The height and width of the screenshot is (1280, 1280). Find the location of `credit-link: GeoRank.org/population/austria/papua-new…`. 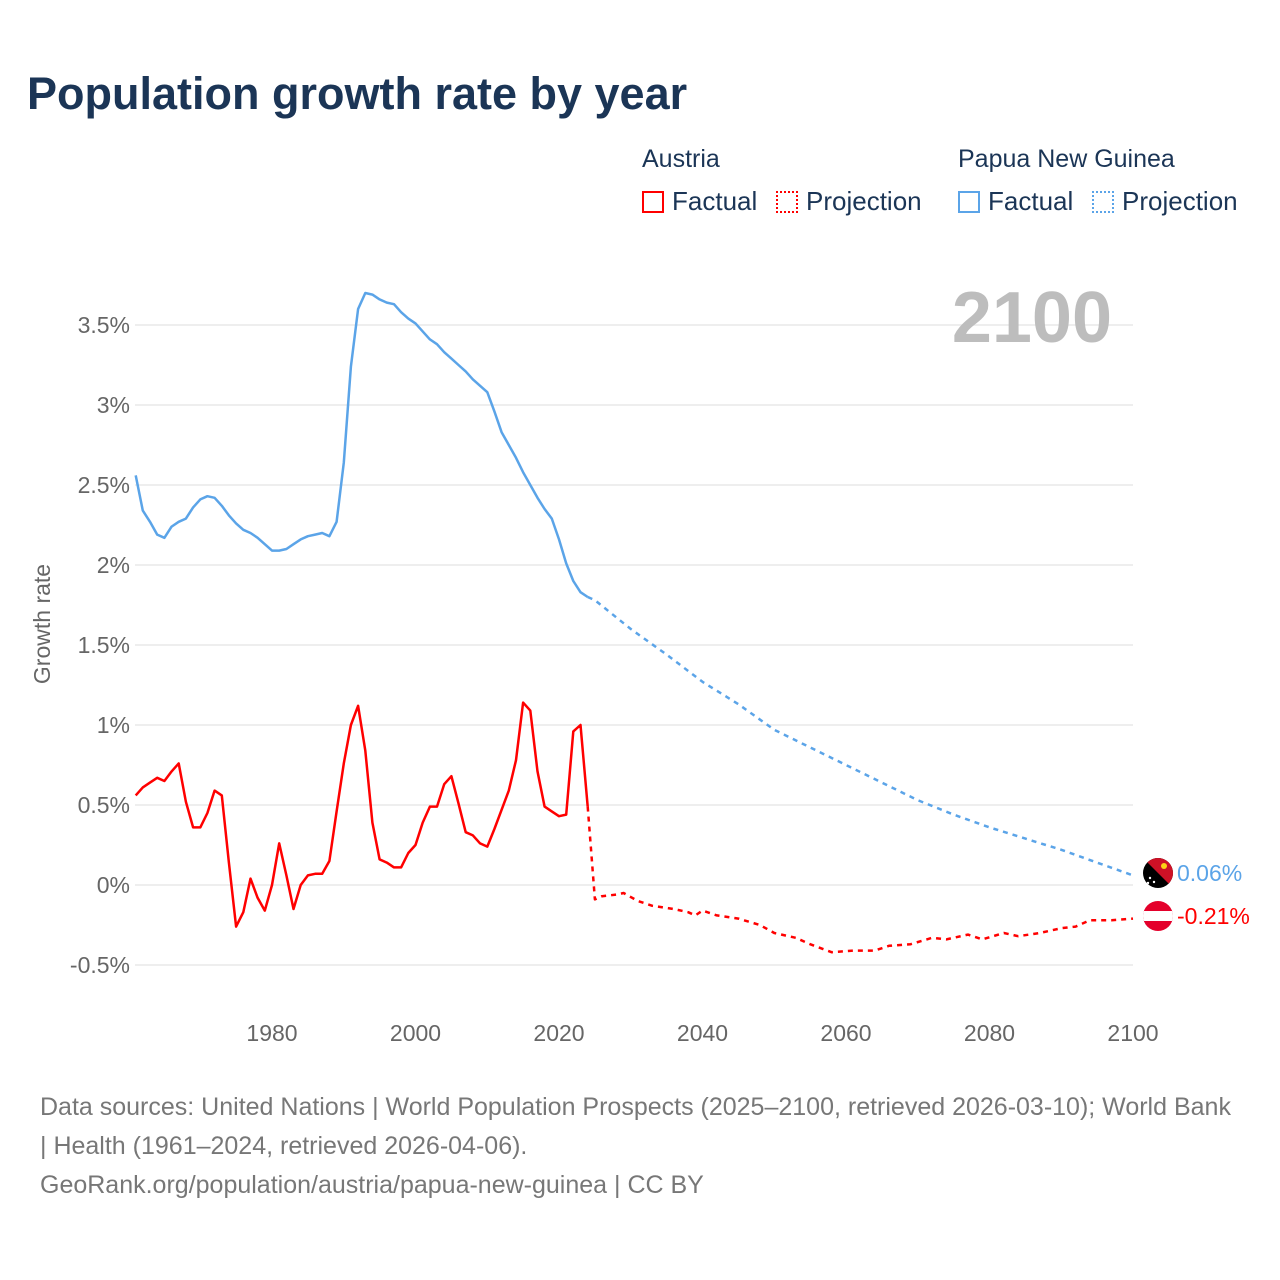

credit-link: GeoRank.org/population/austria/papua-new… is located at coordinates (372, 1185).